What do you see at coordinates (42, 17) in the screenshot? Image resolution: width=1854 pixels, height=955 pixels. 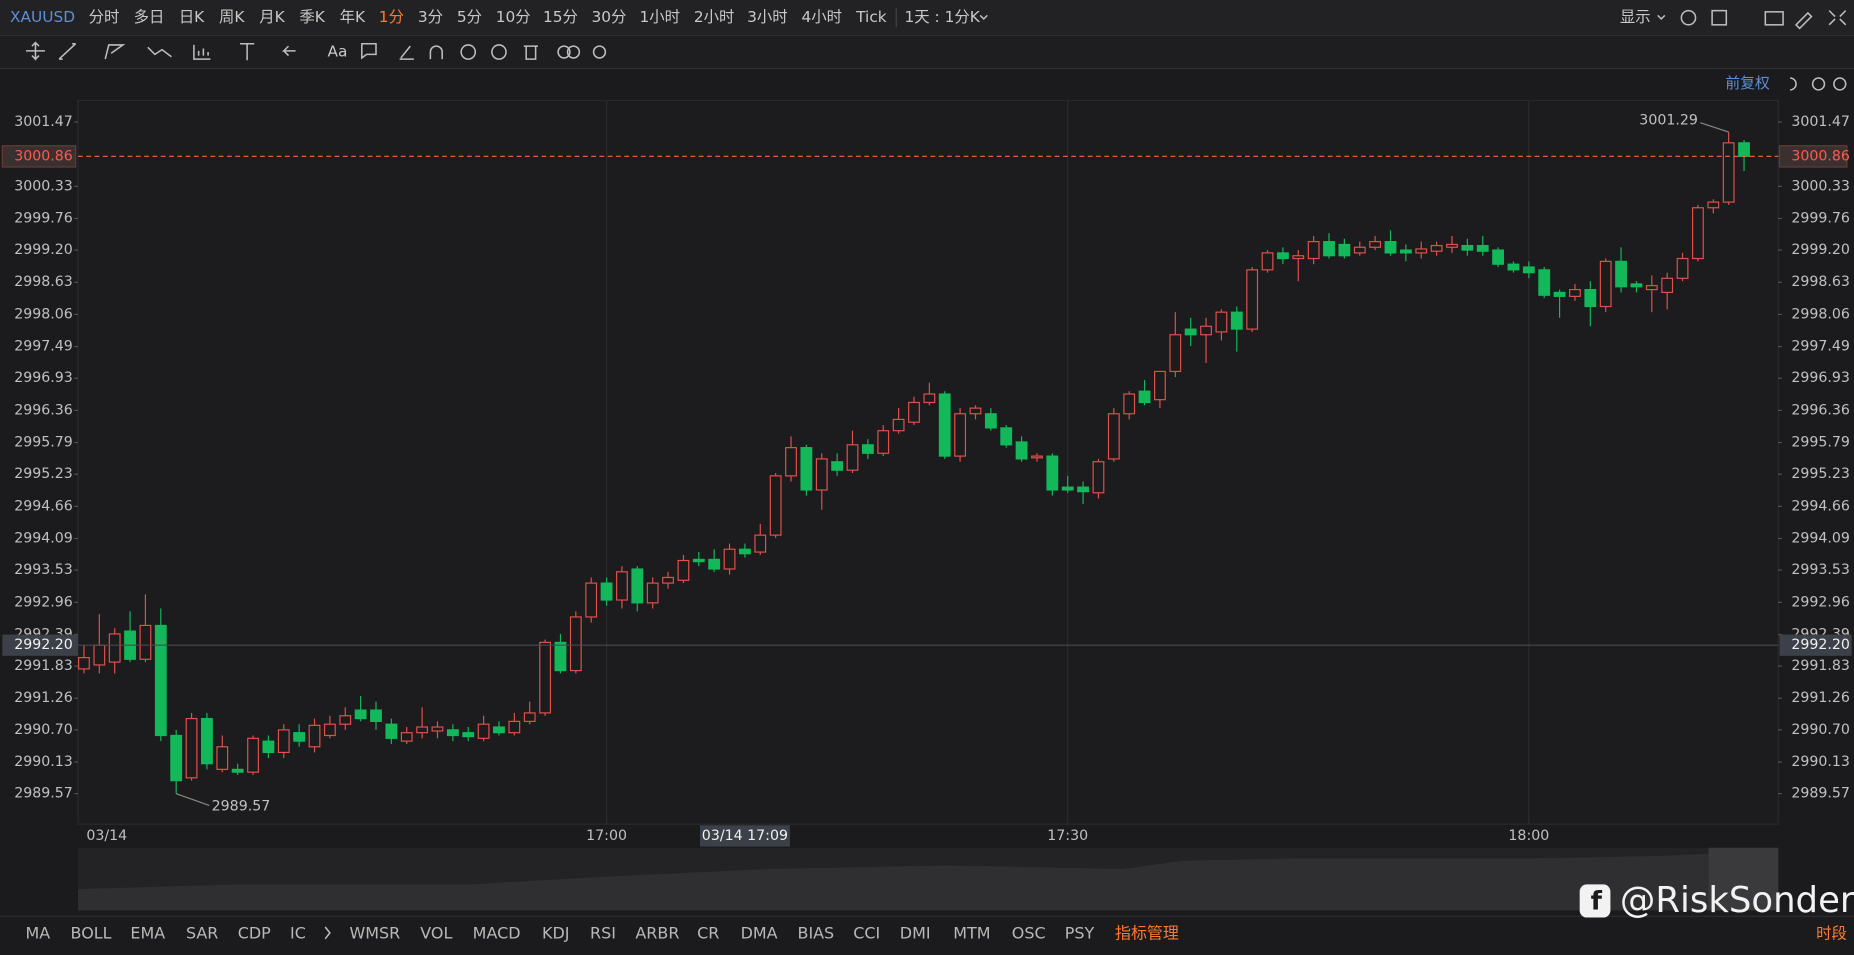 I see `symbol: XAUUSD` at bounding box center [42, 17].